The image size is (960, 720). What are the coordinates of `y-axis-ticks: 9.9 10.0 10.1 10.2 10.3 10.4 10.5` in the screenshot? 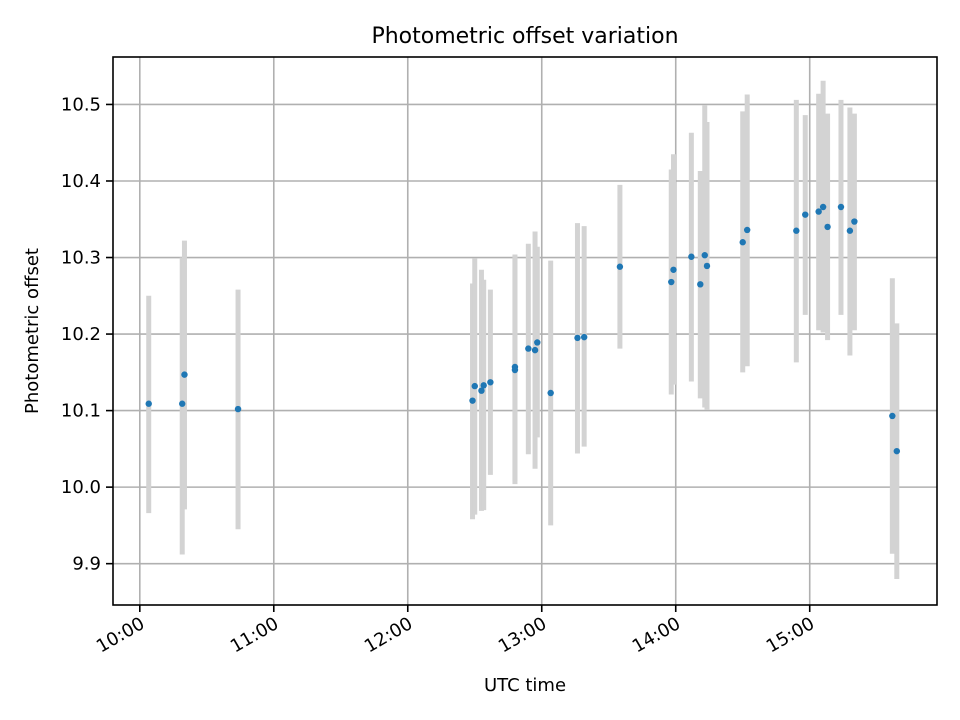 It's located at (87, 334).